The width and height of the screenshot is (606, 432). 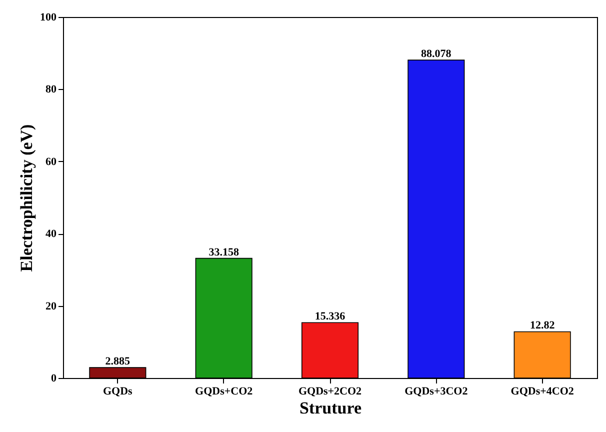 What do you see at coordinates (436, 392) in the screenshot?
I see `x-tick-label: GQDs+3CO2` at bounding box center [436, 392].